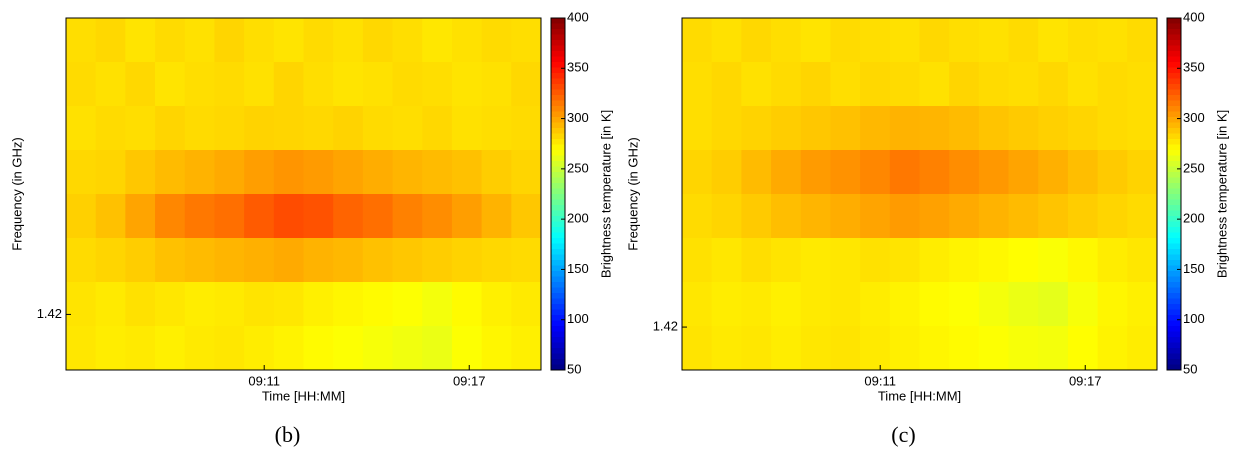 The image size is (1238, 462). What do you see at coordinates (288, 434) in the screenshot?
I see `panel-caption: (b)` at bounding box center [288, 434].